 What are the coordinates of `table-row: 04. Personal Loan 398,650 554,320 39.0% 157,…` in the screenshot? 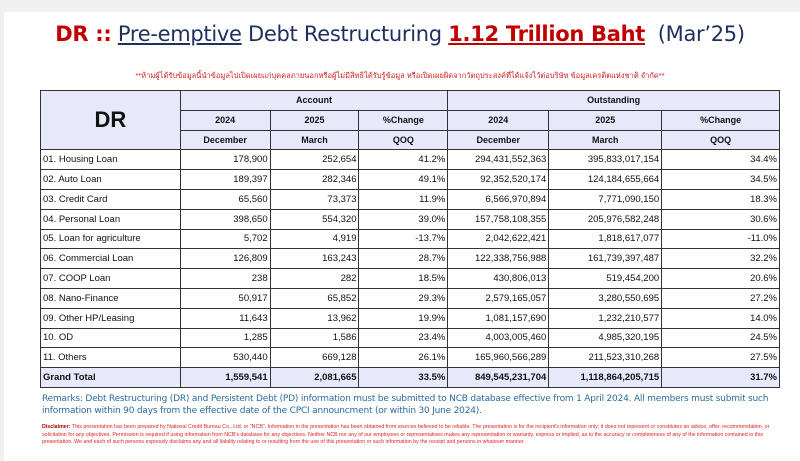 It's located at (410, 219).